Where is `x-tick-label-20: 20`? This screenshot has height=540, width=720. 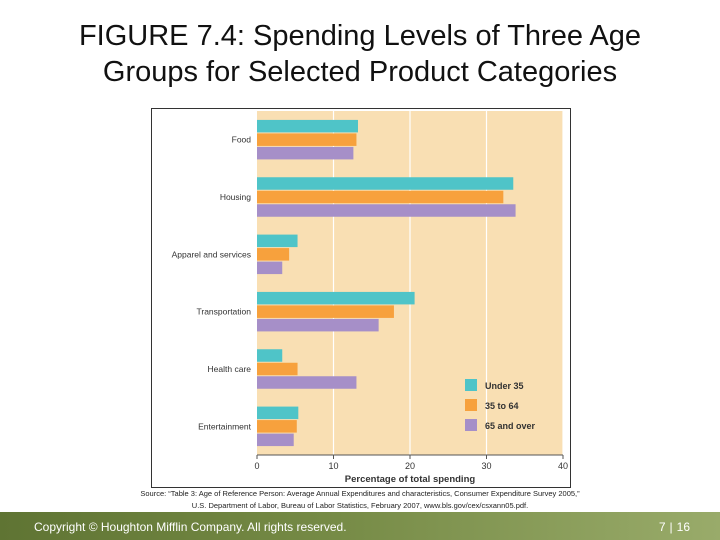 x-tick-label-20: 20 is located at coordinates (410, 466).